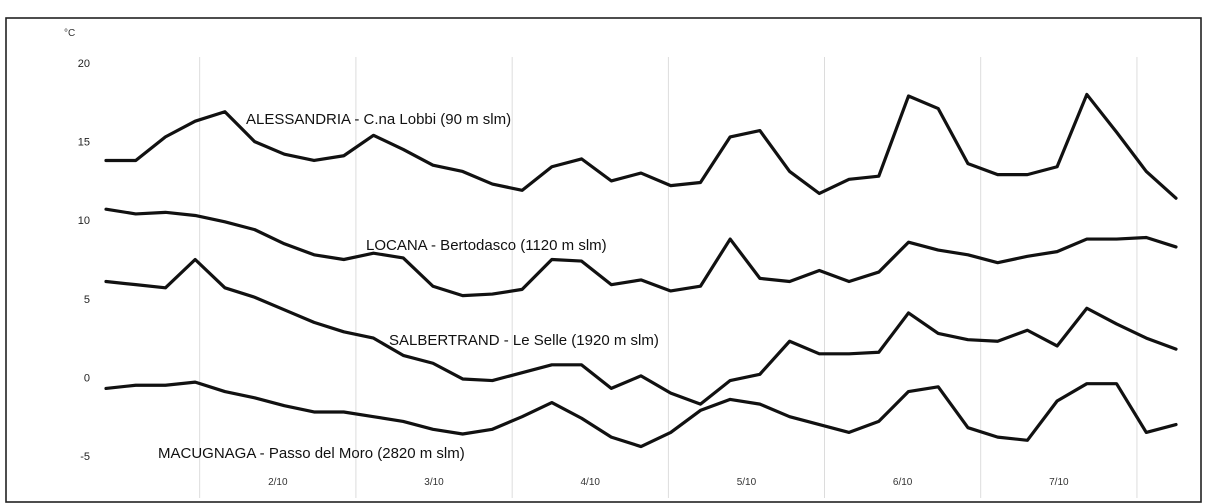 This screenshot has width=1205, height=504. Describe the element at coordinates (278, 482) in the screenshot. I see `x-tick-label: 2/10` at that location.